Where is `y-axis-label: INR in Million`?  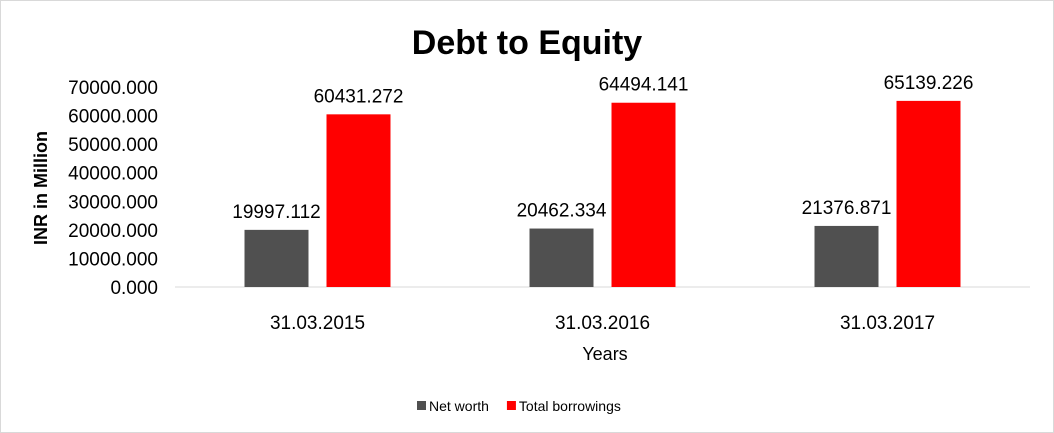
y-axis-label: INR in Million is located at coordinates (41, 188).